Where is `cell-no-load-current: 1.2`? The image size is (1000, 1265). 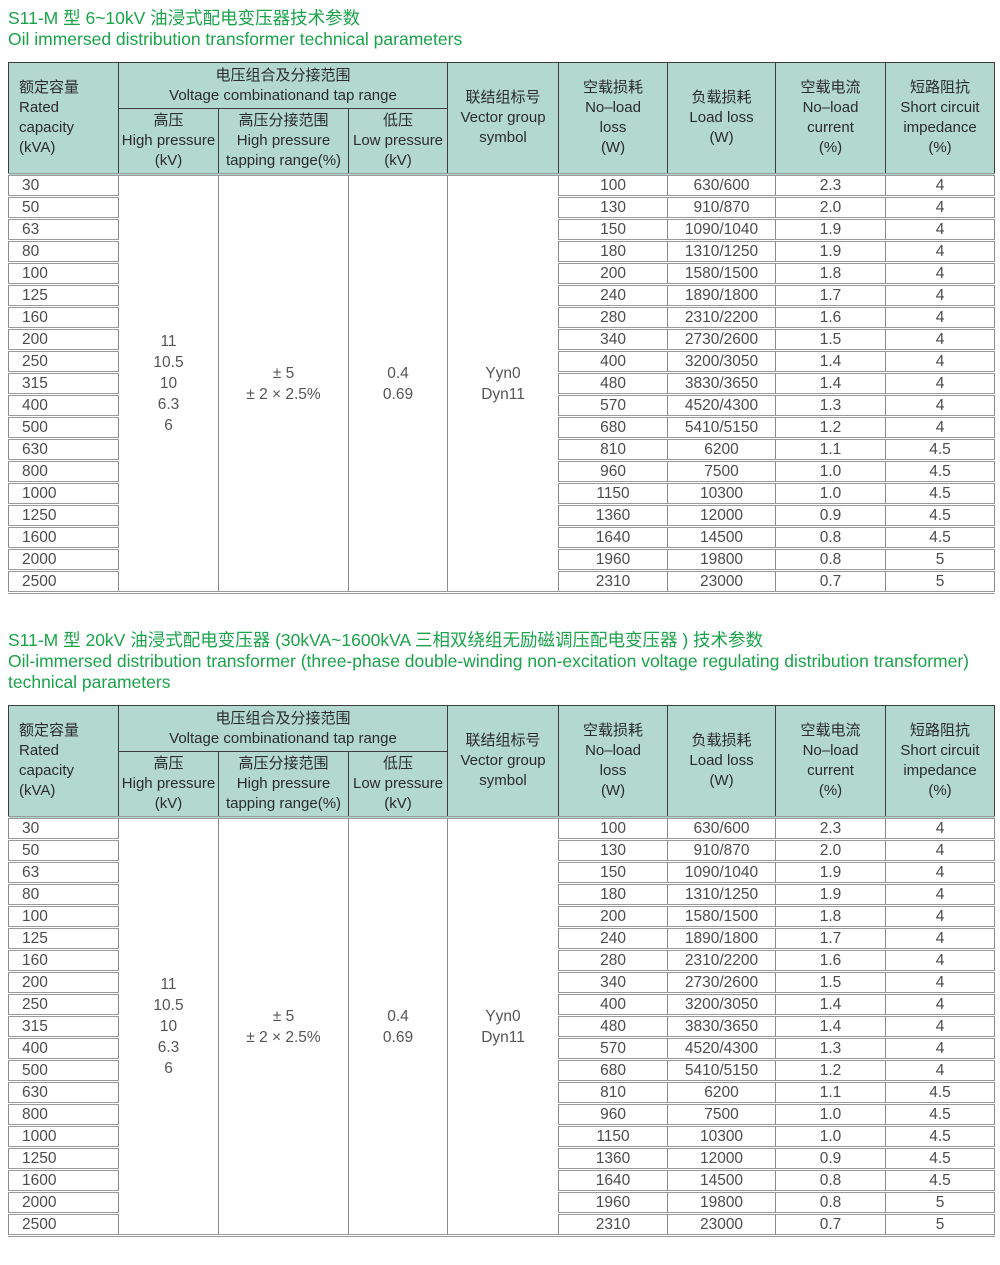
cell-no-load-current: 1.2 is located at coordinates (831, 1070).